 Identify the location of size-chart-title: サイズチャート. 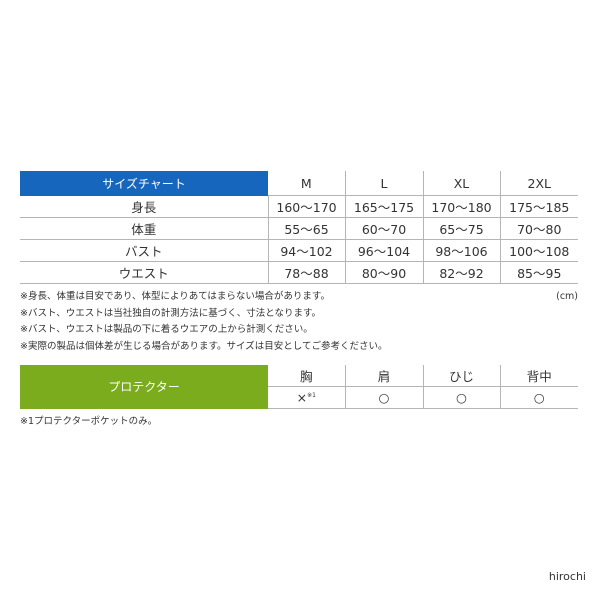
(144, 183).